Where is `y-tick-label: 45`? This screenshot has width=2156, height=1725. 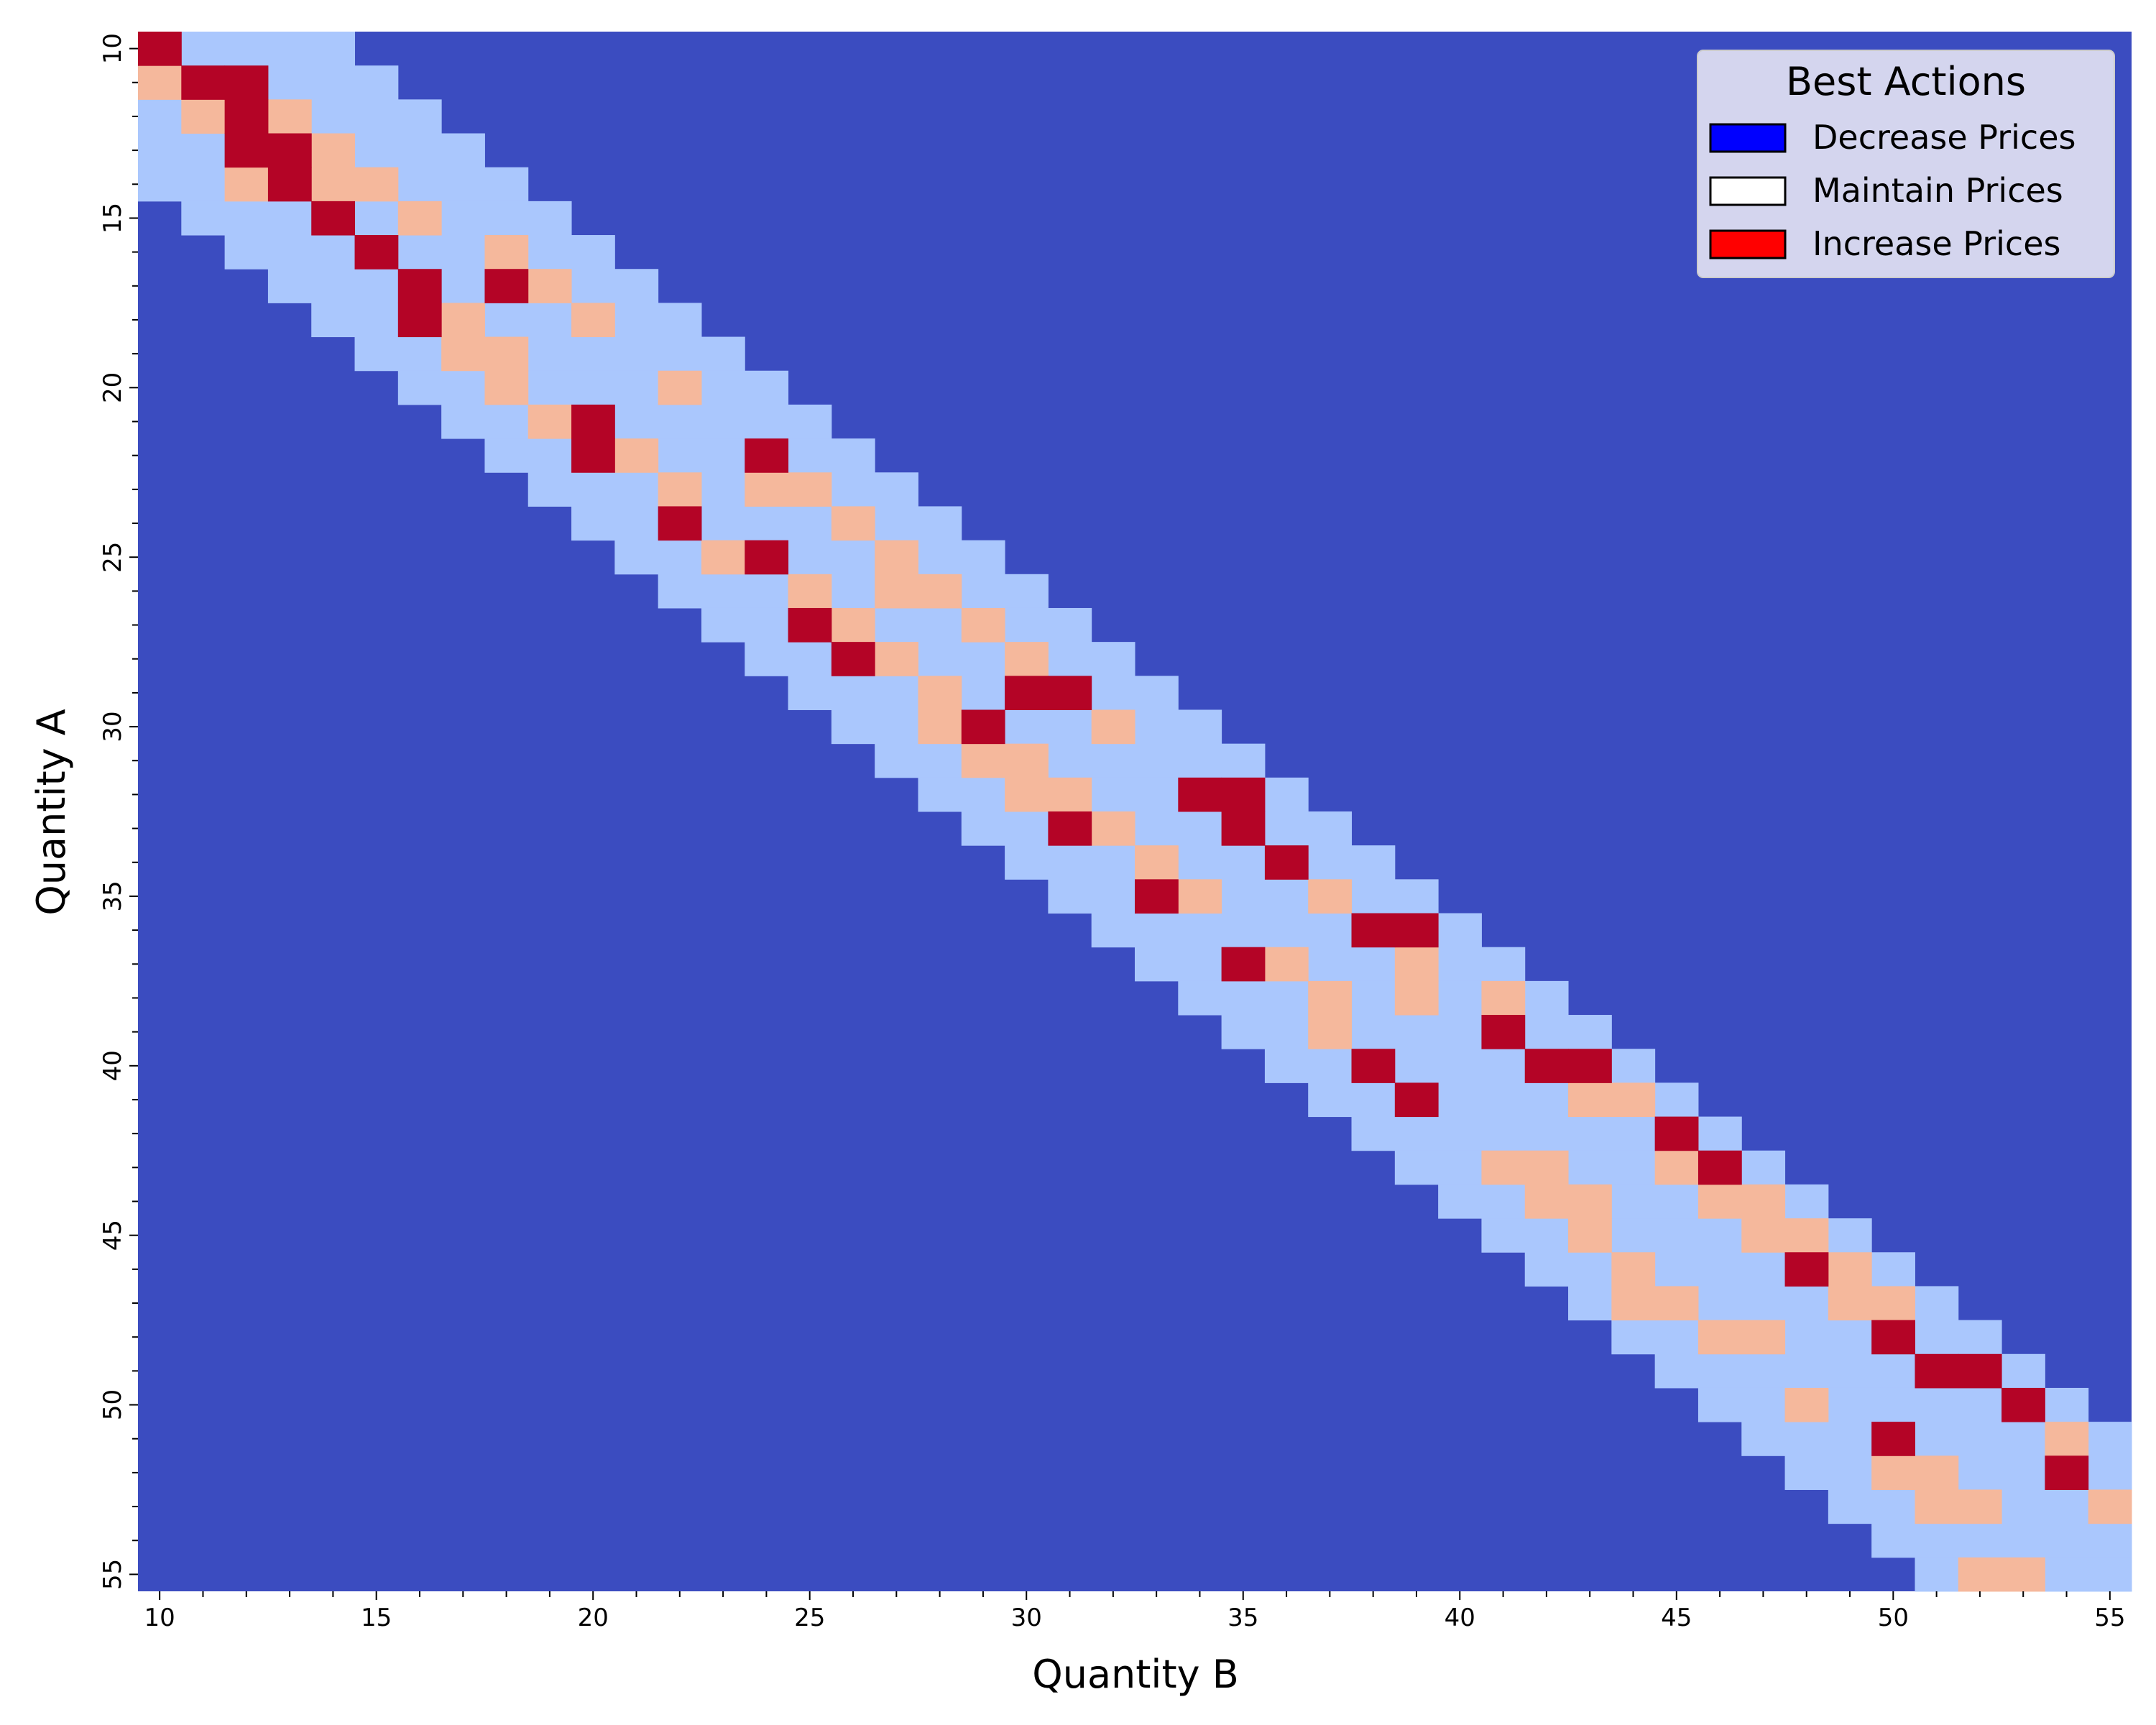
y-tick-label: 45 is located at coordinates (113, 1235).